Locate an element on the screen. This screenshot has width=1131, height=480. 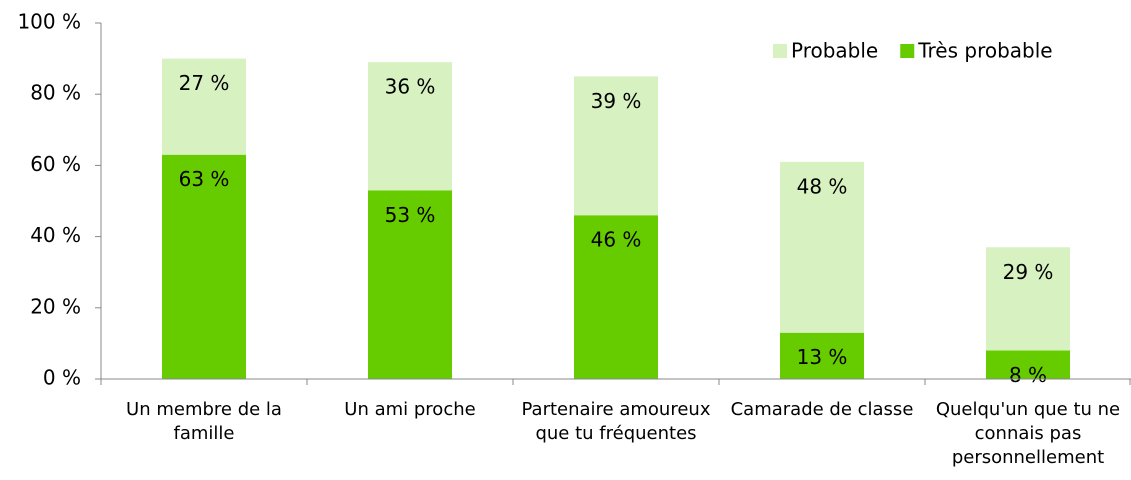
data-label: 13 % is located at coordinates (822, 357).